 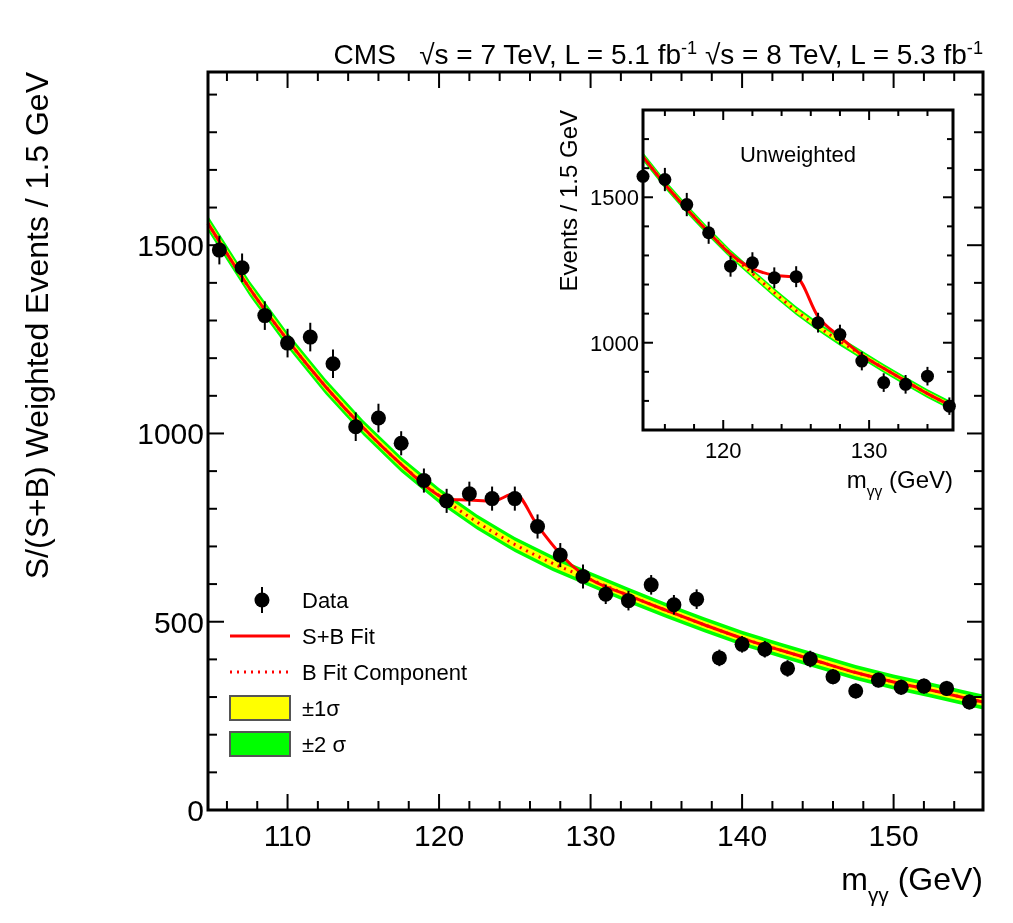 I want to click on legend-label: Data, so click(x=326, y=600).